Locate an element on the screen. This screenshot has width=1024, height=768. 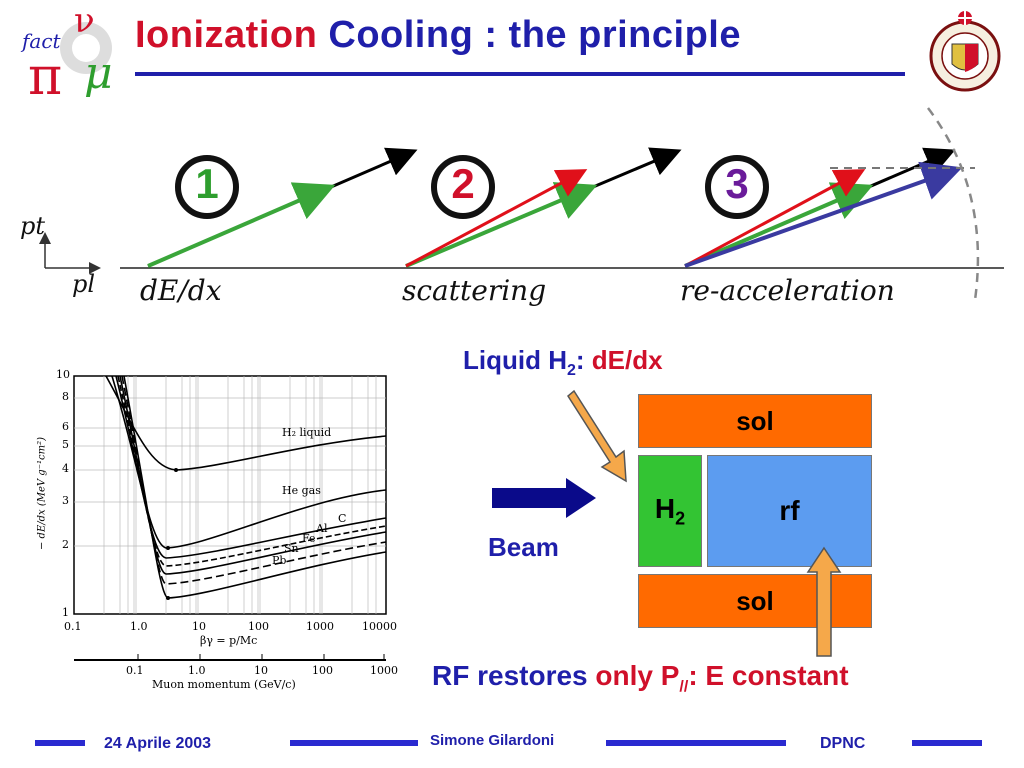
x-tick: 10000 is located at coordinates (379, 626).